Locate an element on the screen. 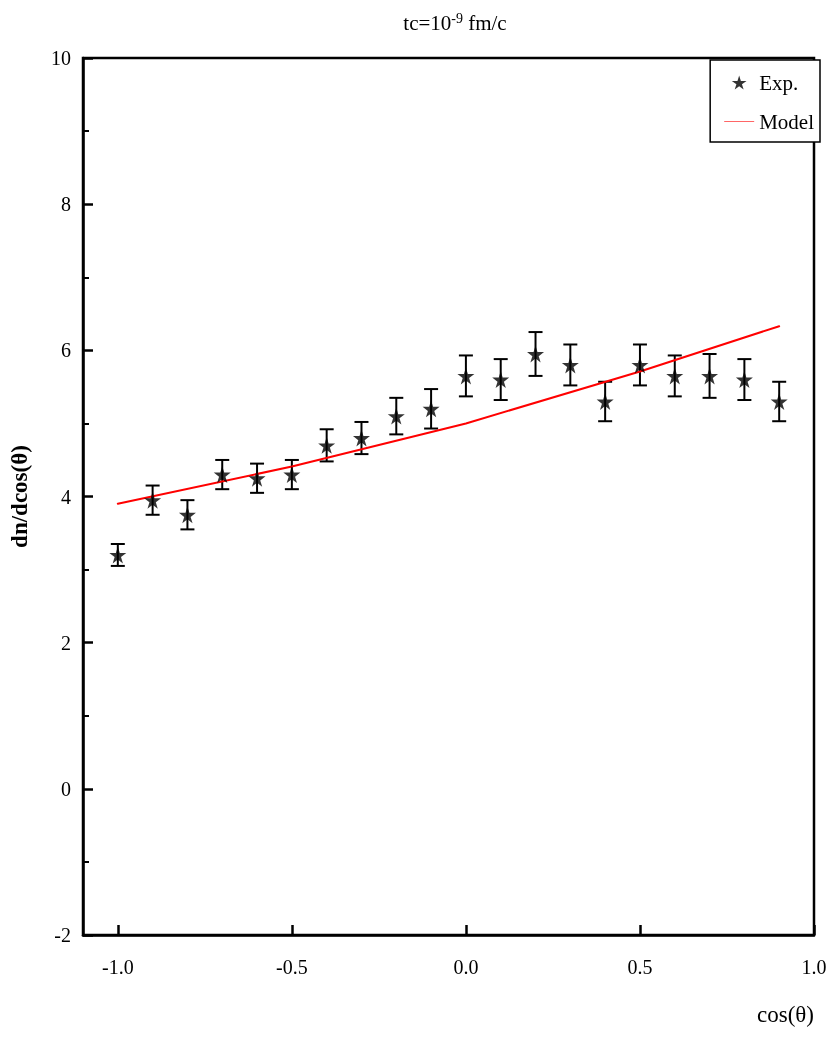  y-tick-label: 4 is located at coordinates (66, 496).